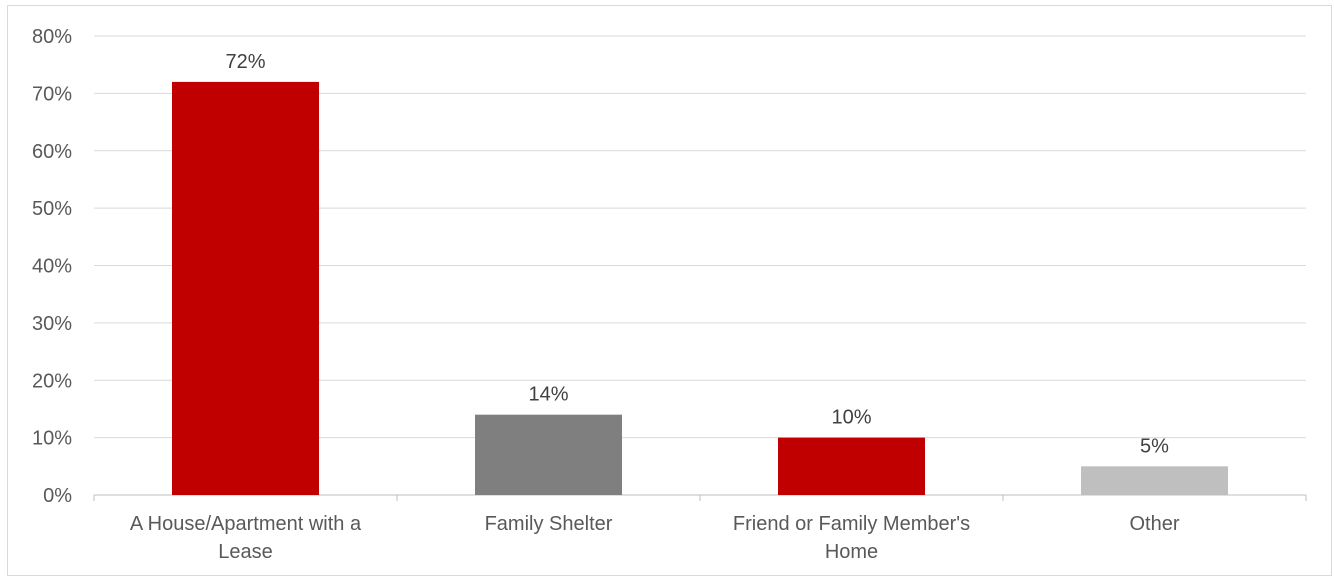  I want to click on y-tick-label: 0%, so click(57, 496).